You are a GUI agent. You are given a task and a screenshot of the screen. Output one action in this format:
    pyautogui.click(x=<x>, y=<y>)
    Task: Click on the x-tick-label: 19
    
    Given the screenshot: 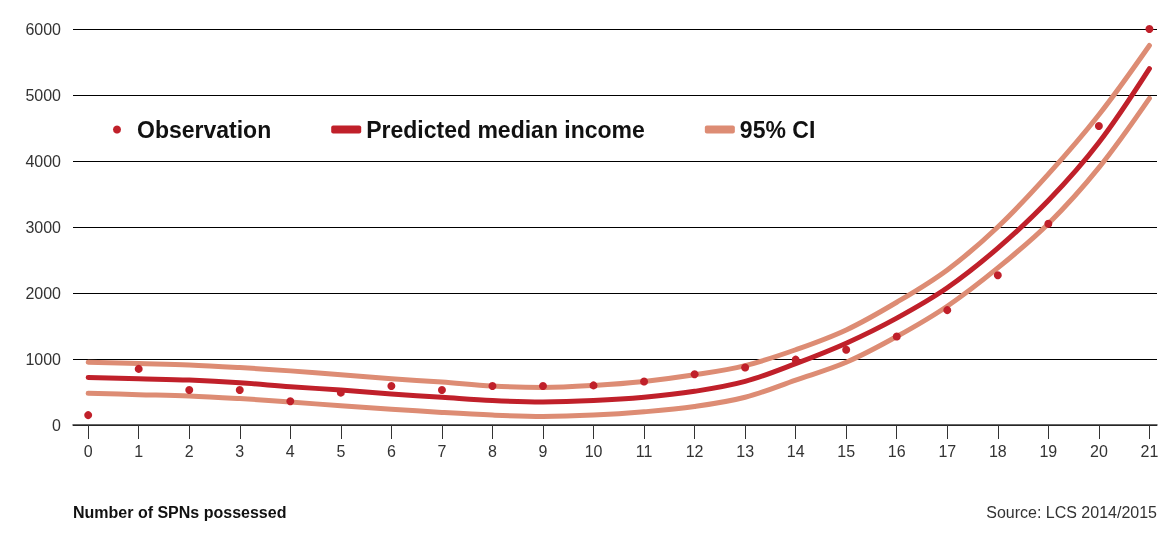 What is the action you would take?
    pyautogui.click(x=1048, y=451)
    